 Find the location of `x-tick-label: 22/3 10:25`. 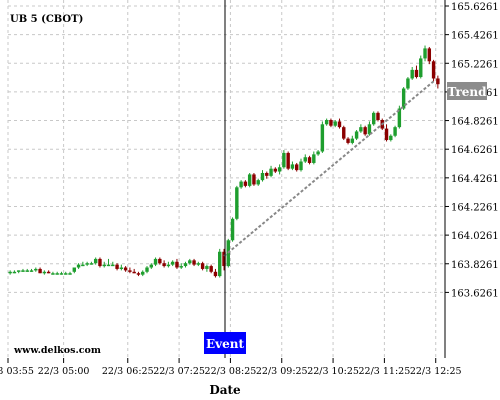

x-tick-label: 22/3 10:25 is located at coordinates (333, 371).